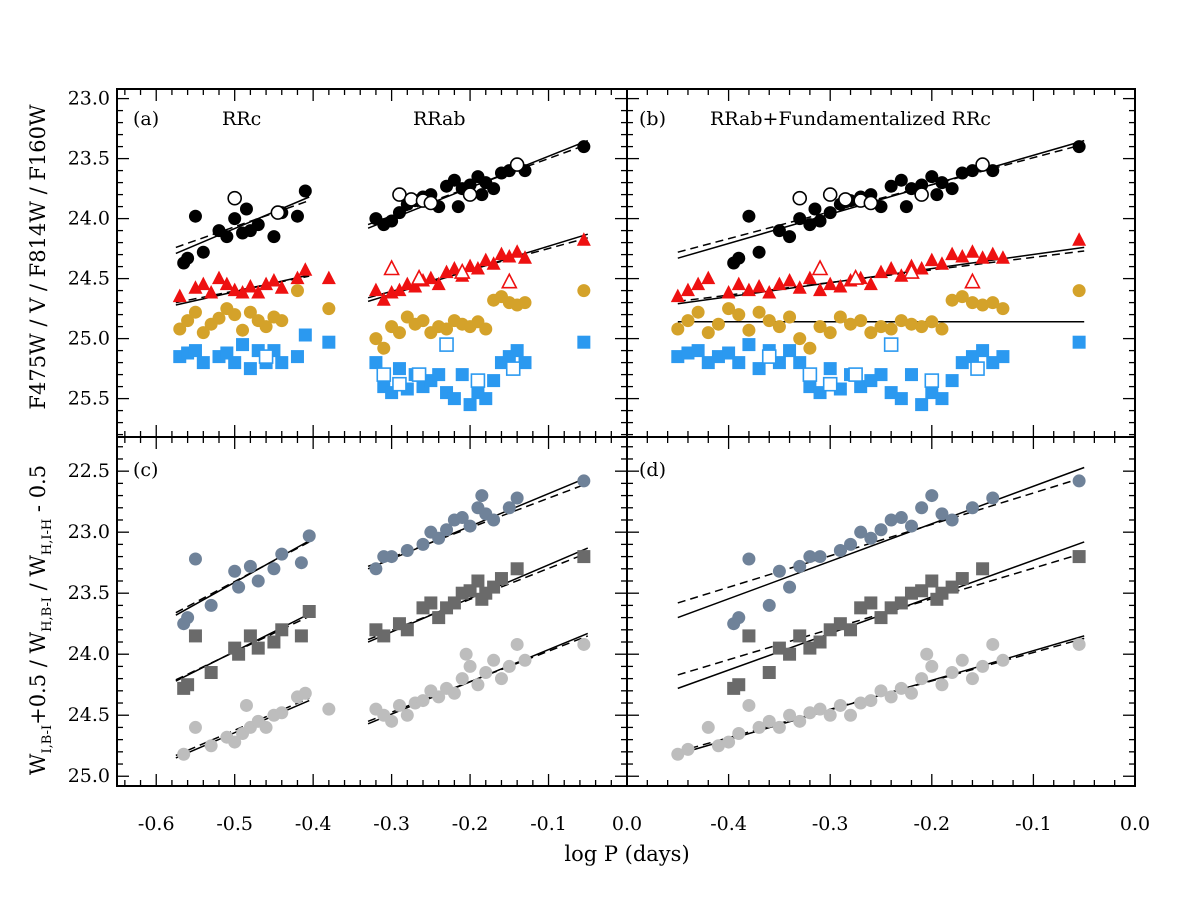 The image size is (1196, 897). I want to click on y-axis-title-top: F475W / V / F814W / F160W, so click(38, 257).